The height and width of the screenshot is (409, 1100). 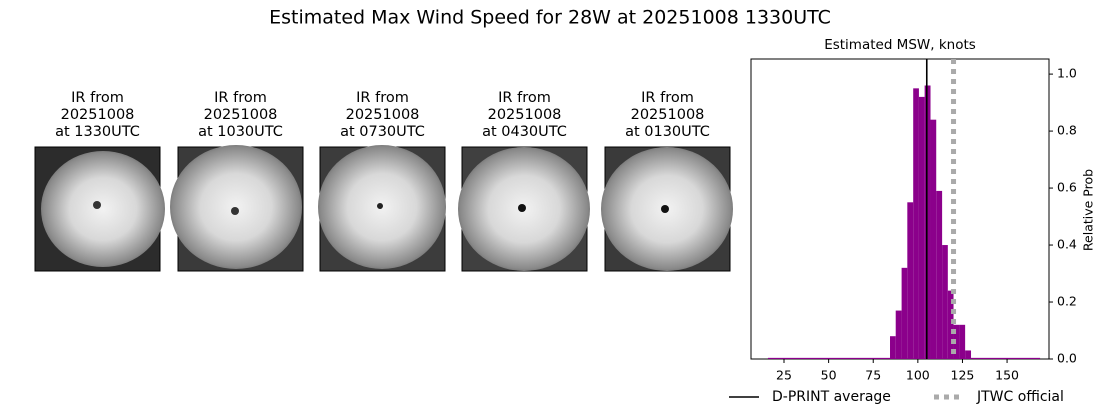 What do you see at coordinates (1067, 244) in the screenshot?
I see `y-tick-label: 0.4` at bounding box center [1067, 244].